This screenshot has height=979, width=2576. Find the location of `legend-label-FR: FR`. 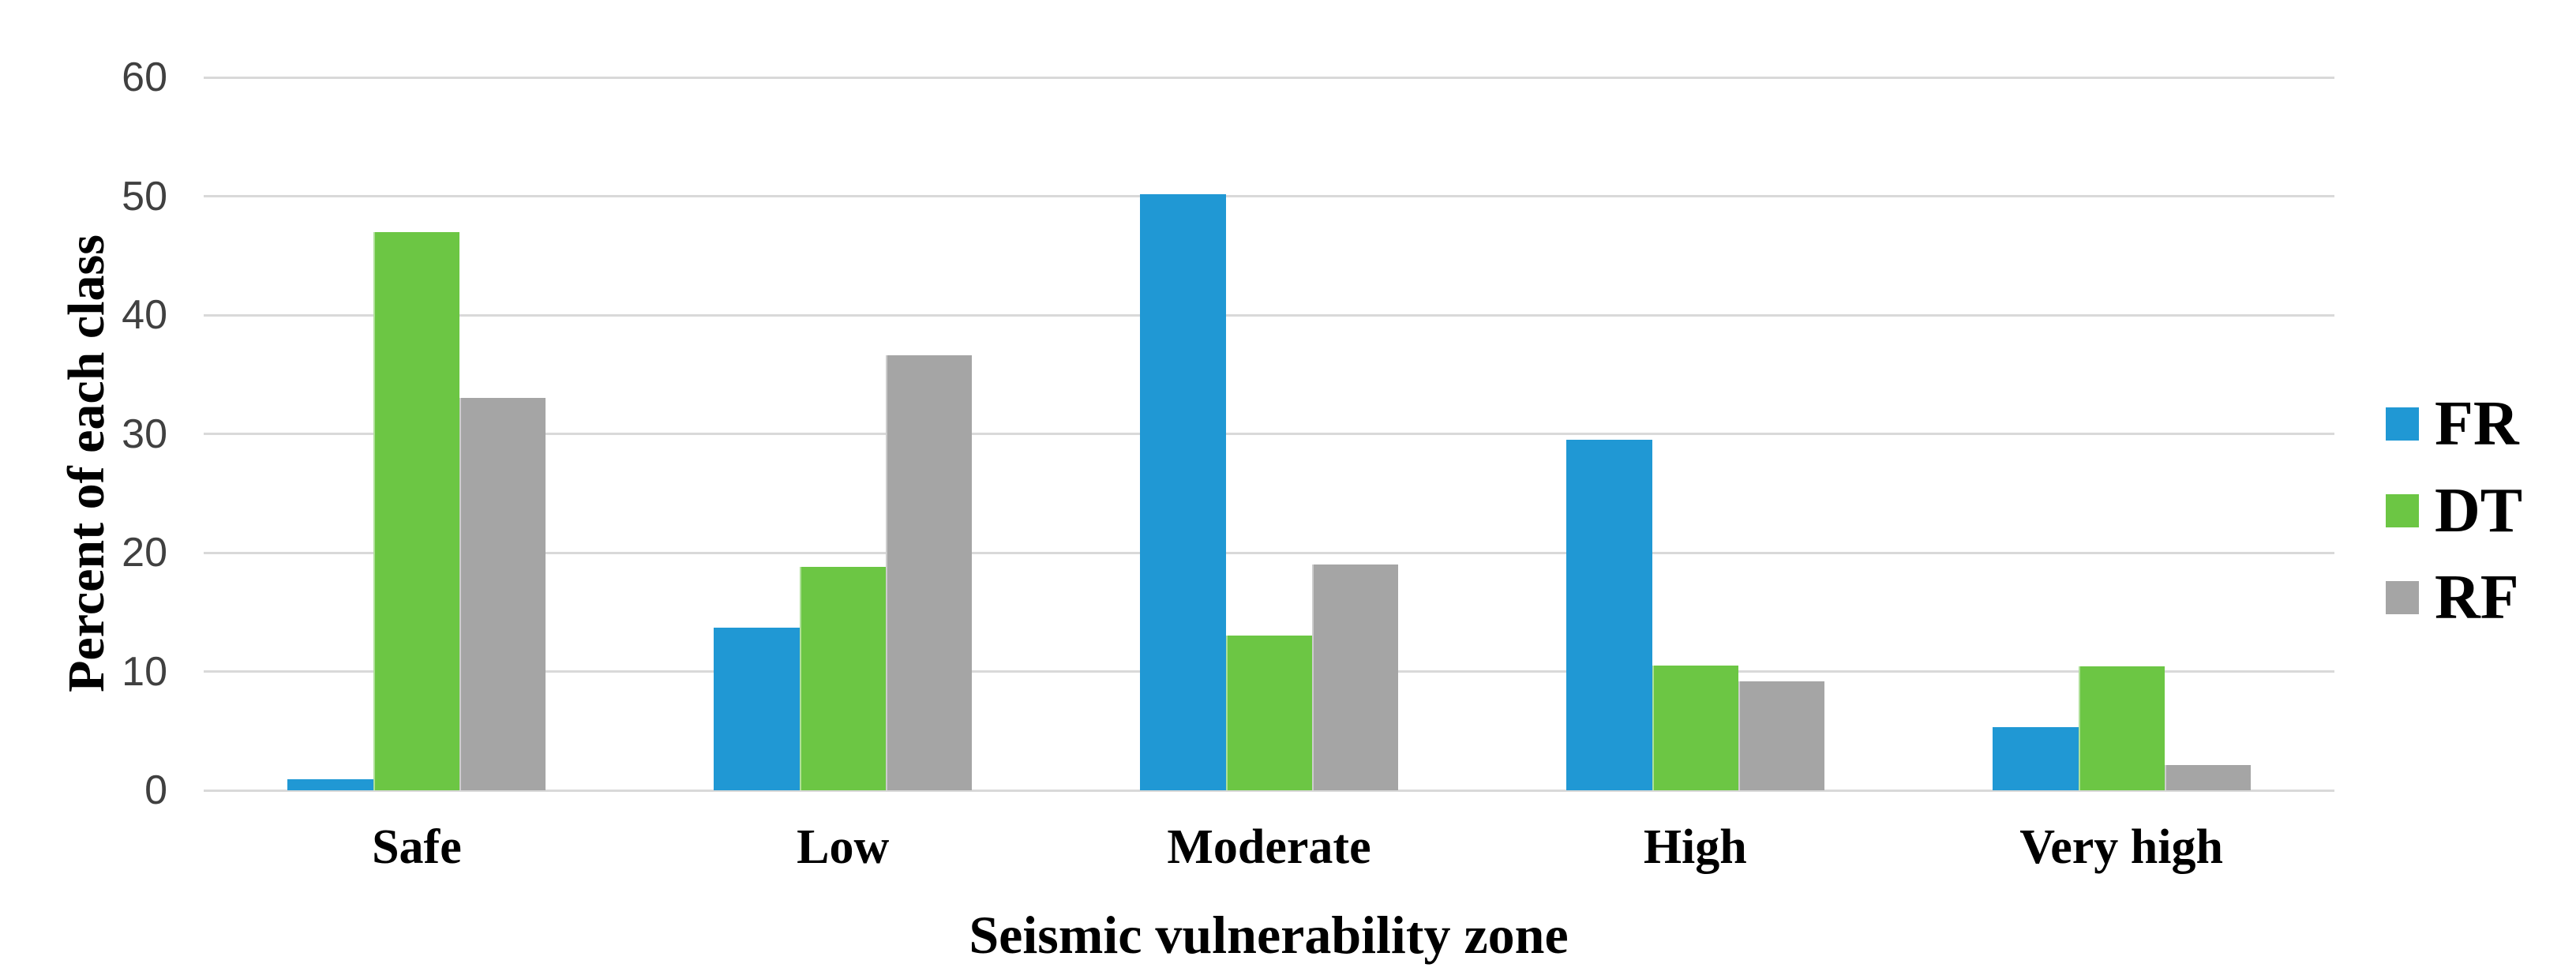

legend-label-FR: FR is located at coordinates (2477, 424).